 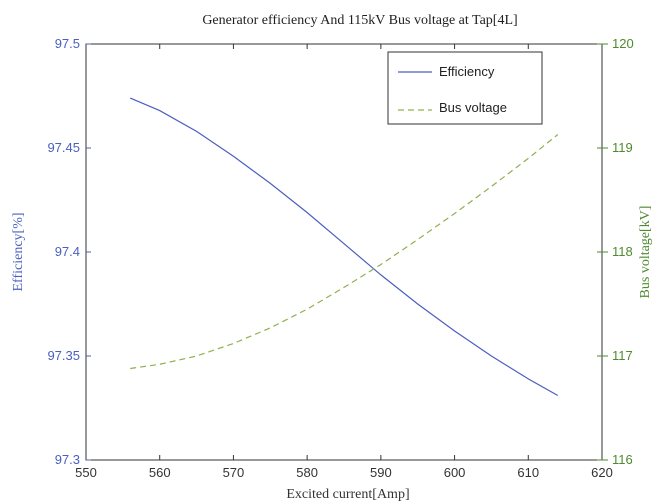 I want to click on legend: Efficiency Bus voltage, so click(x=465, y=88).